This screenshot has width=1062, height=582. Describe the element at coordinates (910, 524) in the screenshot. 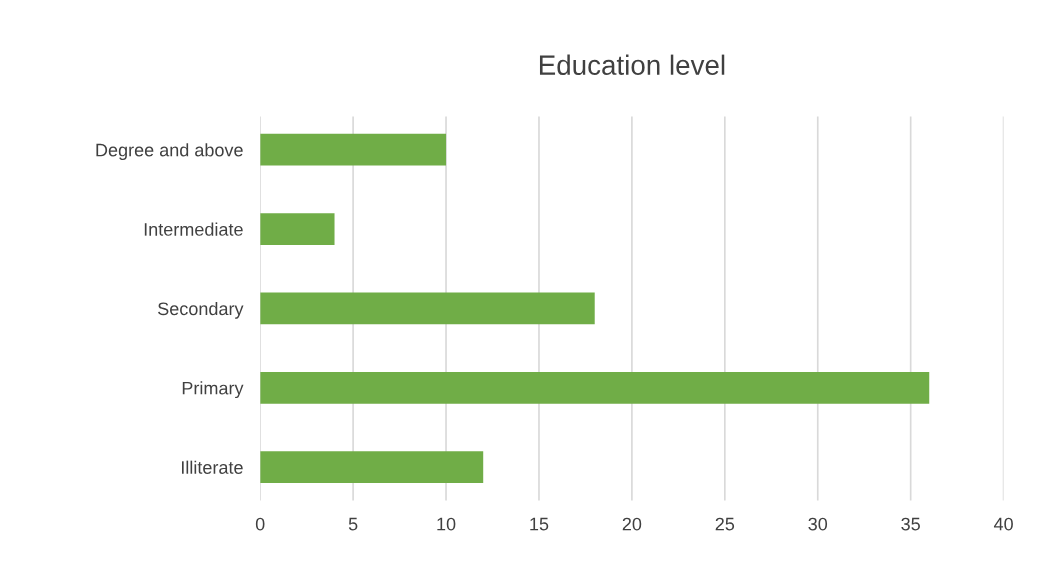

I see `x-tick-label: 35` at that location.